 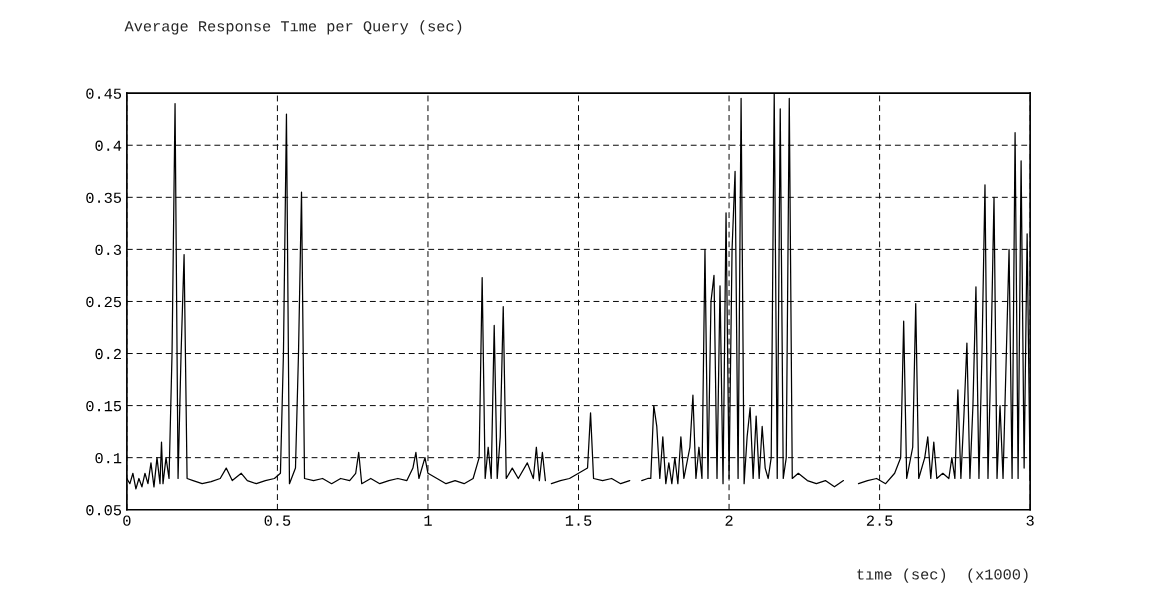 What do you see at coordinates (729, 520) in the screenshot?
I see `x-tick-label: 2` at bounding box center [729, 520].